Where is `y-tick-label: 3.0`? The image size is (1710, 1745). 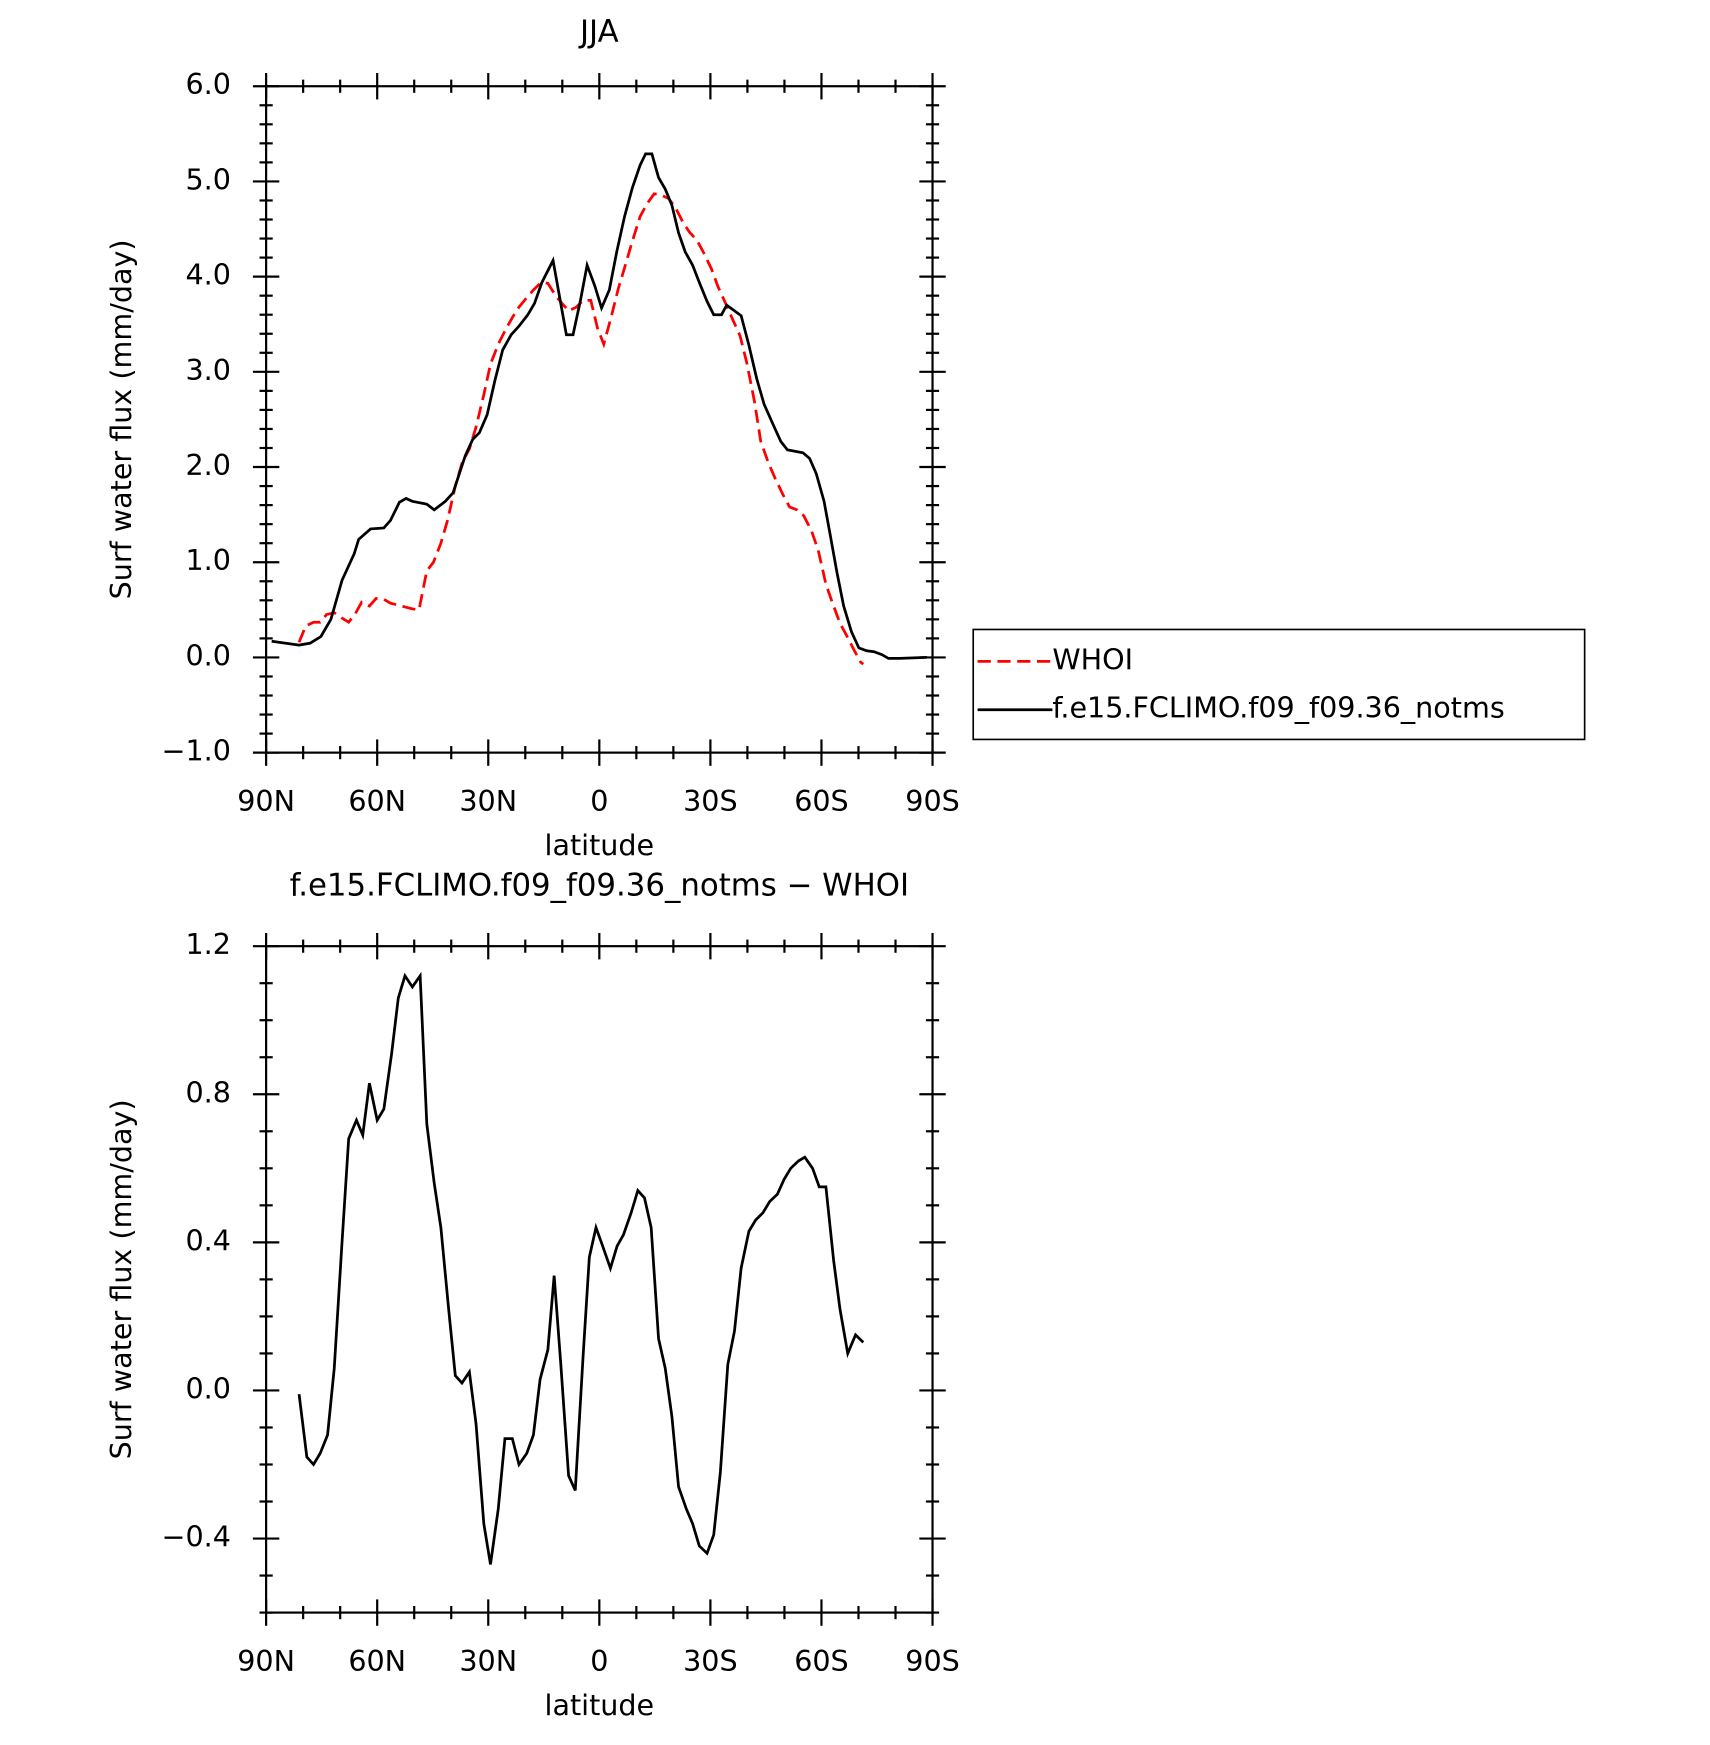
y-tick-label: 3.0 is located at coordinates (207, 370).